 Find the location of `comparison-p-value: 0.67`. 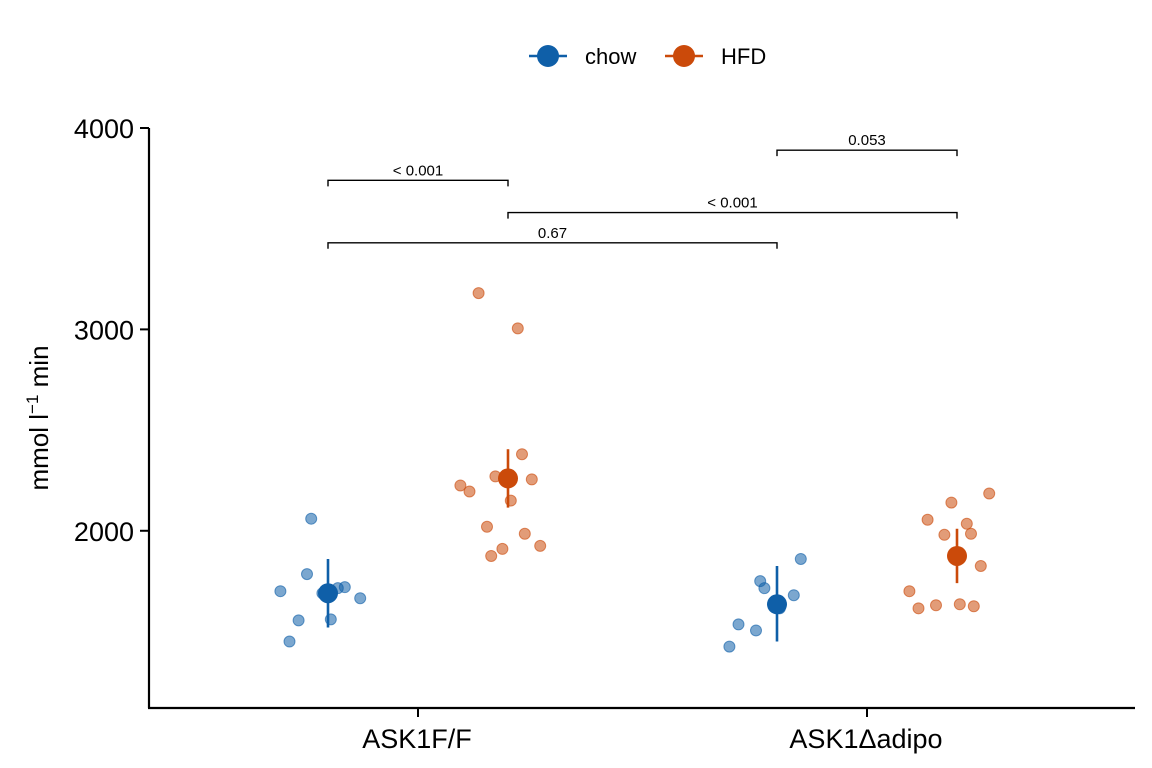

comparison-p-value: 0.67 is located at coordinates (552, 233).